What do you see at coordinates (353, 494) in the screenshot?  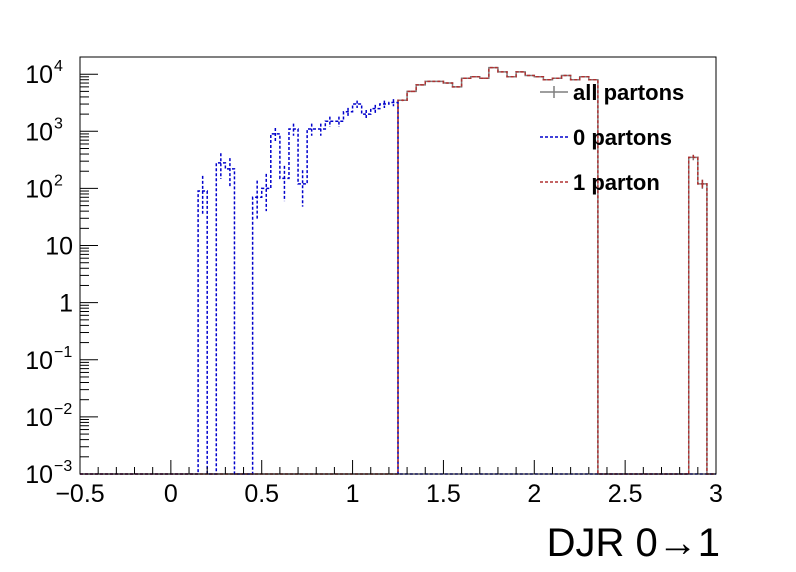 I see `x-tick-label: 1` at bounding box center [353, 494].